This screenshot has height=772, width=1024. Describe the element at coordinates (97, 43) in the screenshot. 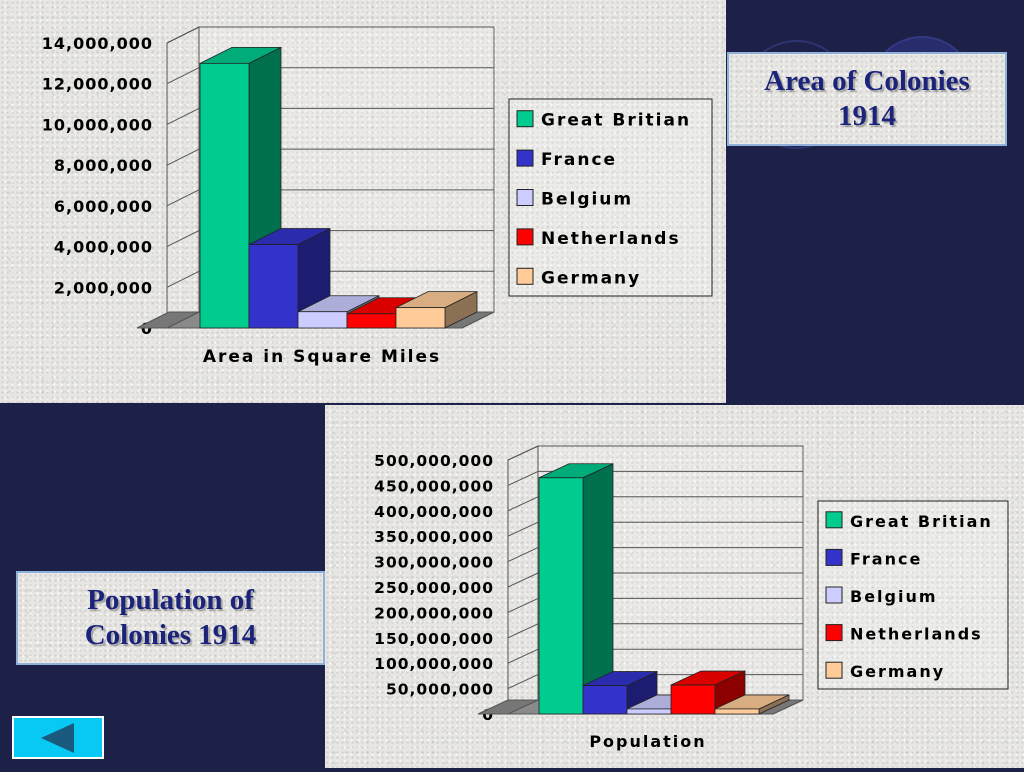

I see `y-tick-label: 14,000,000` at that location.